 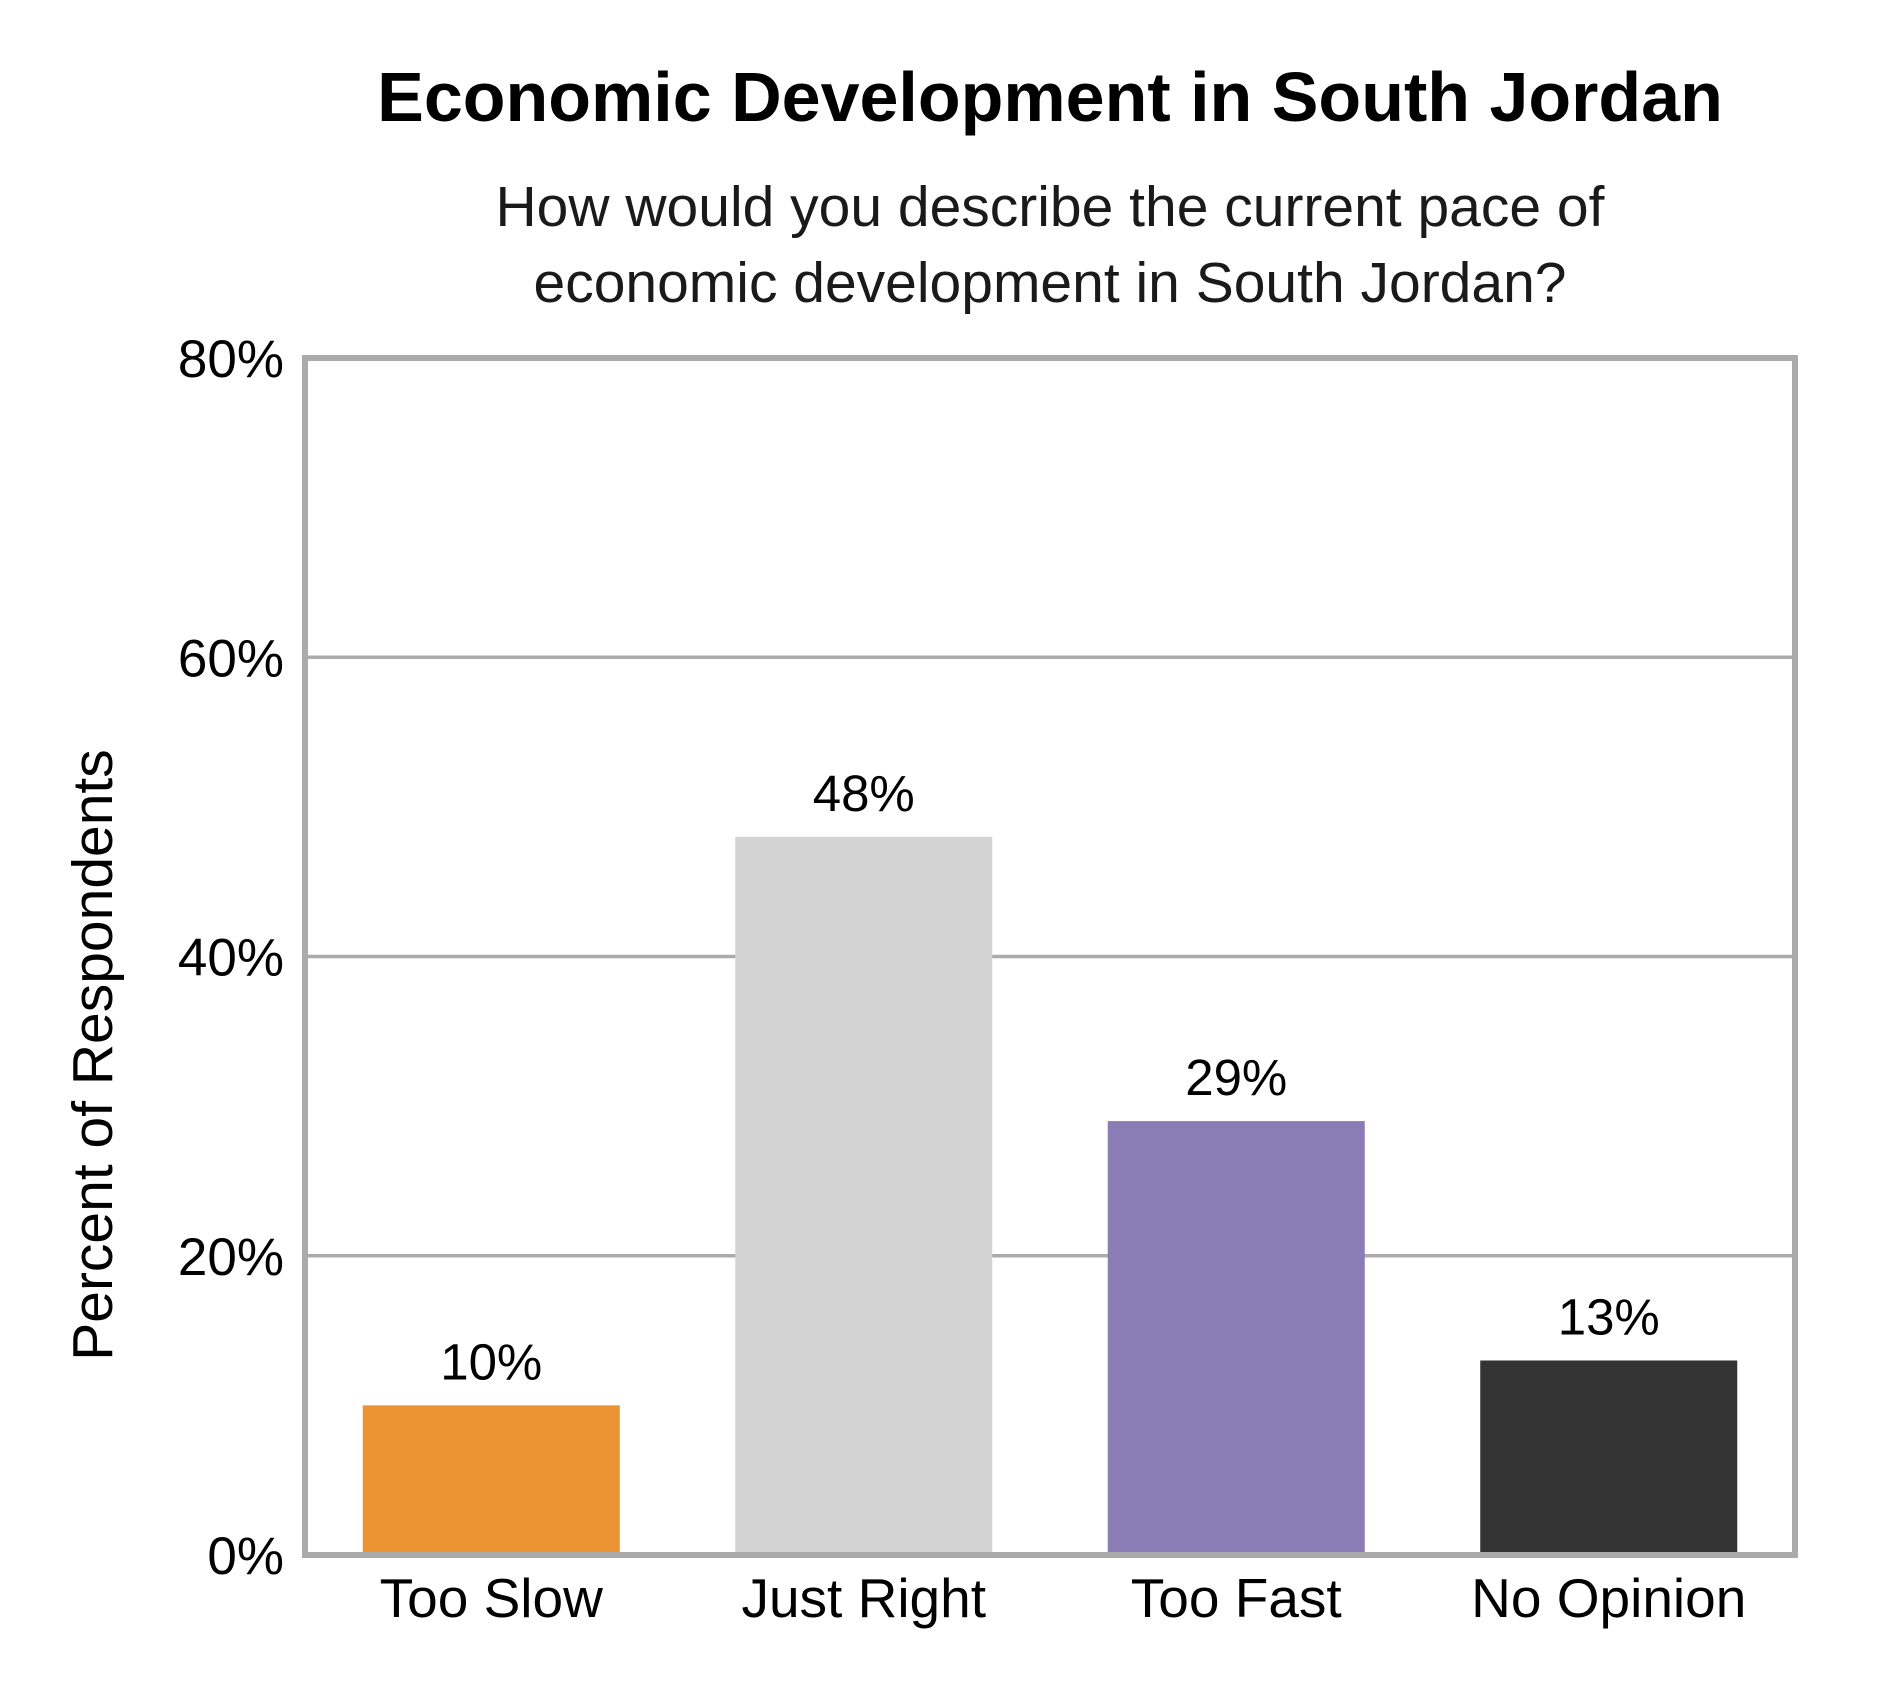 What do you see at coordinates (1609, 1457) in the screenshot?
I see `bar-no-opinion` at bounding box center [1609, 1457].